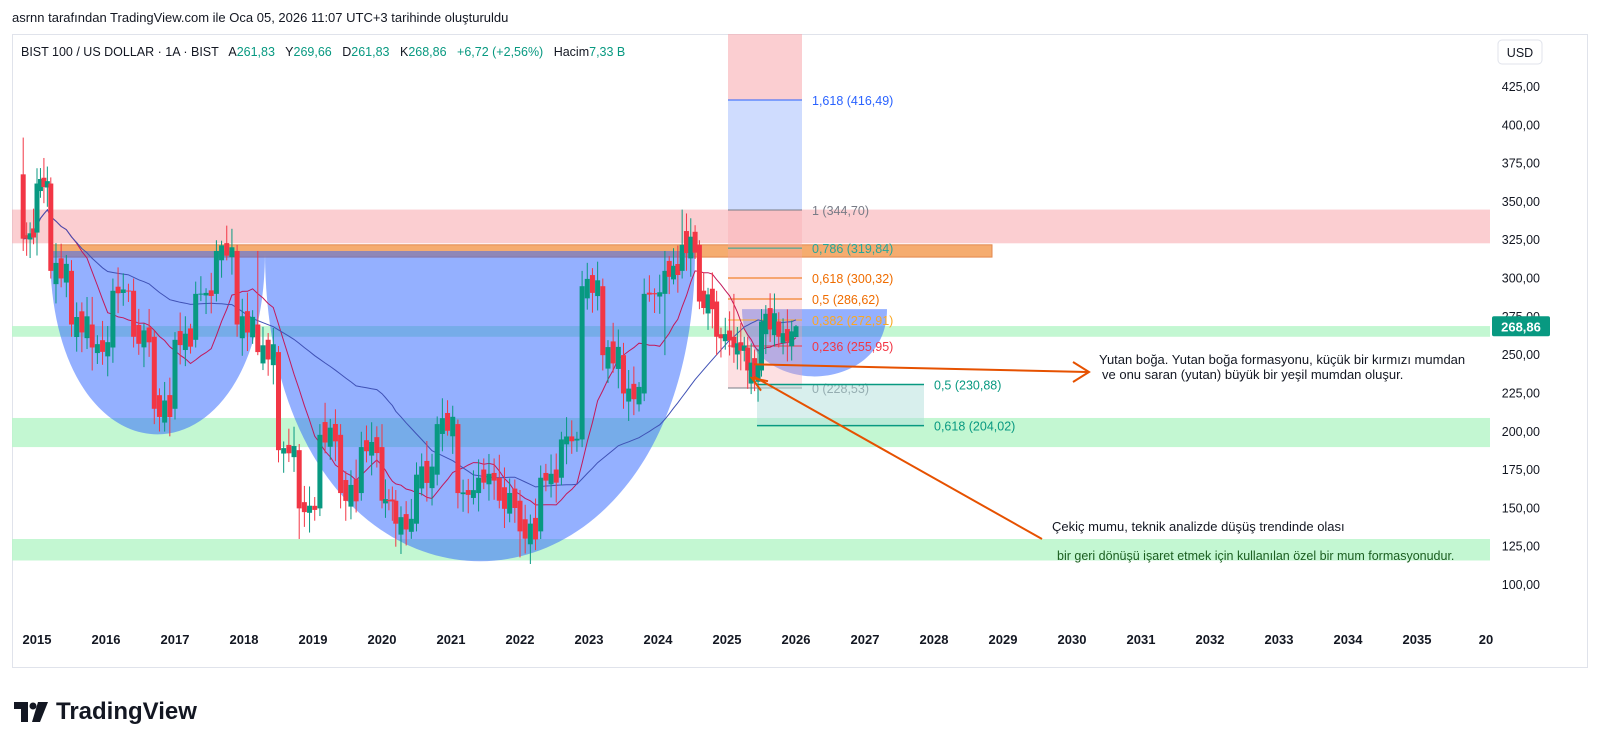 The height and width of the screenshot is (742, 1600). I want to click on currency-button: USD, so click(1520, 52).